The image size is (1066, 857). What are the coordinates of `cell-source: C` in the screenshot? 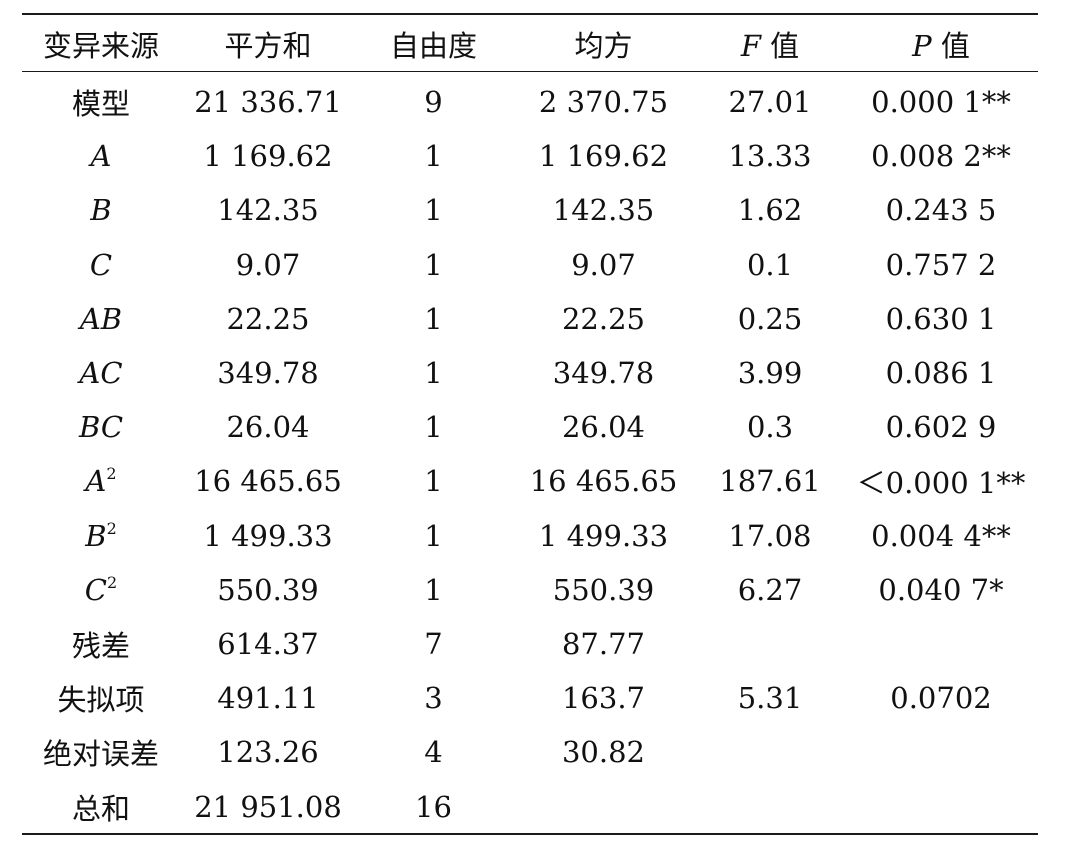 It's located at (101, 264).